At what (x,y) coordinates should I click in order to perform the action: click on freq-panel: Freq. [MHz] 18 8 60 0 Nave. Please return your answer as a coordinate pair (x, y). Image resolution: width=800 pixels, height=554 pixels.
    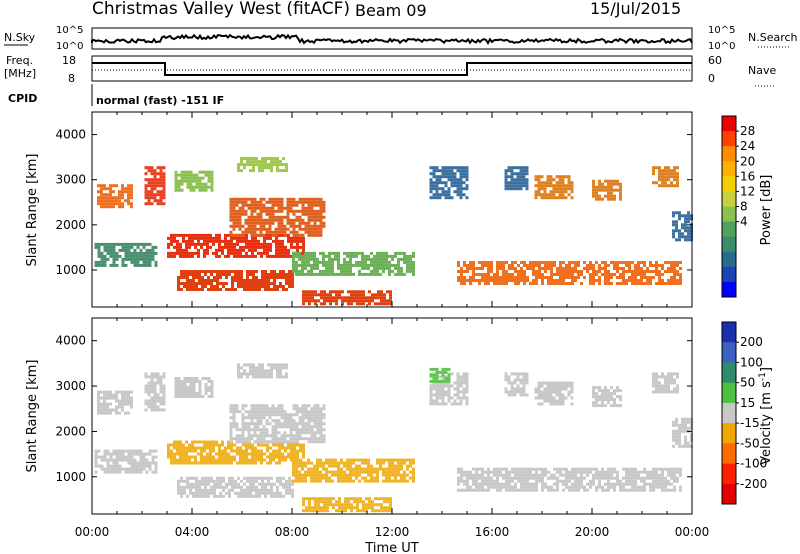
    Looking at the image, I should click on (390, 70).